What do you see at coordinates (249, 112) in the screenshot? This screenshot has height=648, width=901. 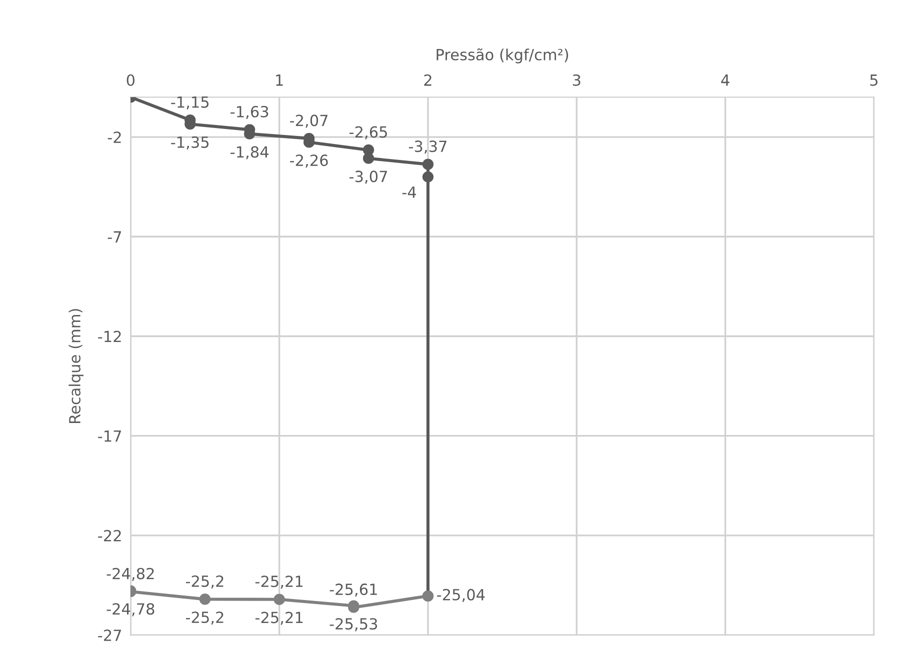 I see `data-label: -1,63` at bounding box center [249, 112].